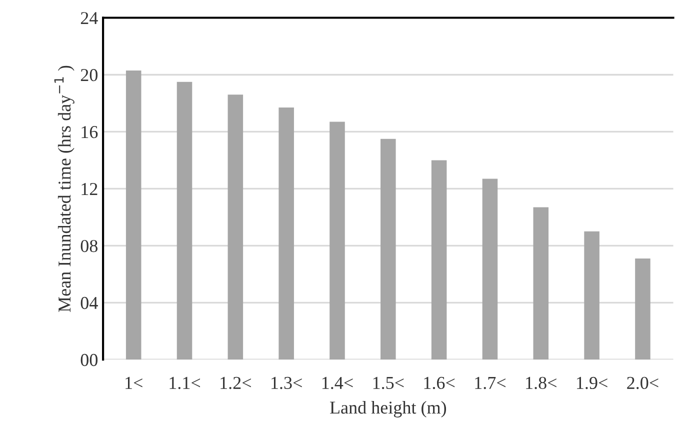 This screenshot has width=687, height=444. I want to click on y-tick-label: 24, so click(89, 18).